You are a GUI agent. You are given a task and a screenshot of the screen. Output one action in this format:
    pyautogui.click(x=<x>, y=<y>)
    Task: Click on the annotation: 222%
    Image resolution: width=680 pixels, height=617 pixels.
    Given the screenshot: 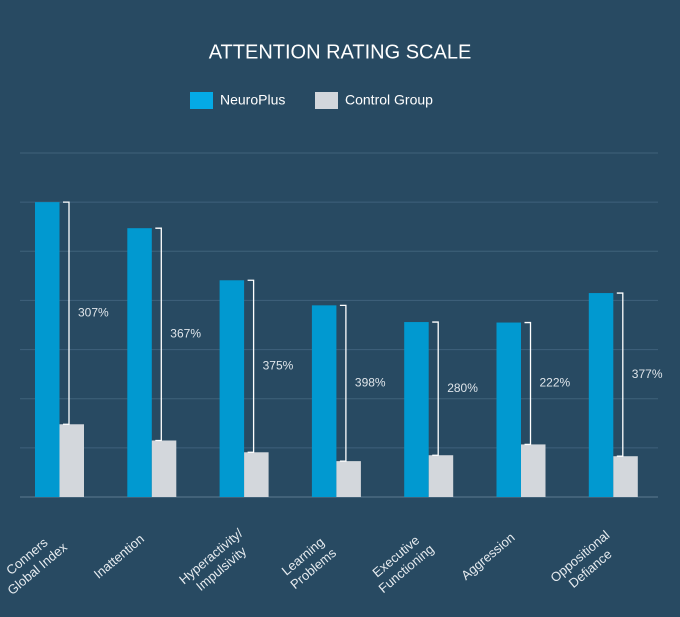 What is the action you would take?
    pyautogui.click(x=555, y=383)
    